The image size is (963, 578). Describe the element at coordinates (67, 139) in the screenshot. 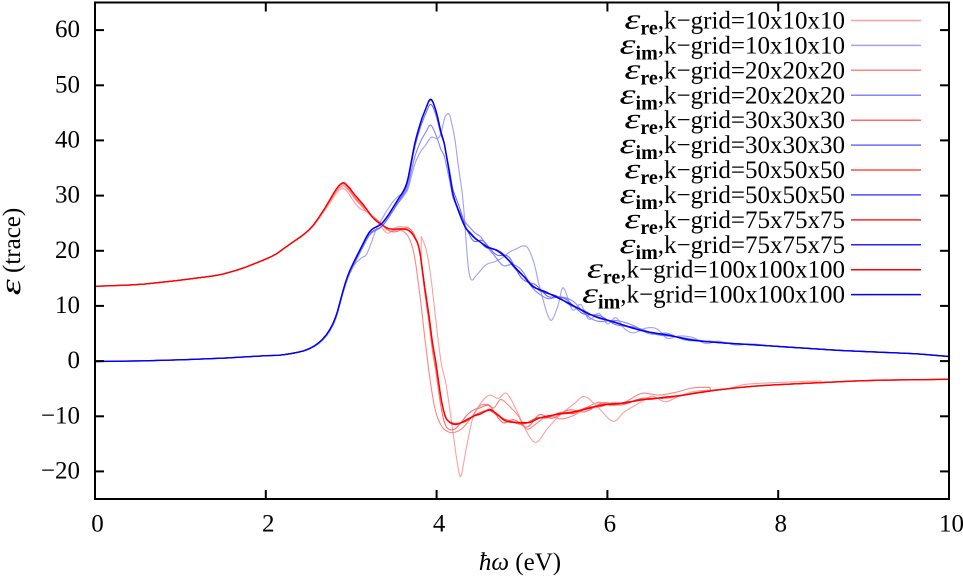

I see `svg-text: 40` at that location.